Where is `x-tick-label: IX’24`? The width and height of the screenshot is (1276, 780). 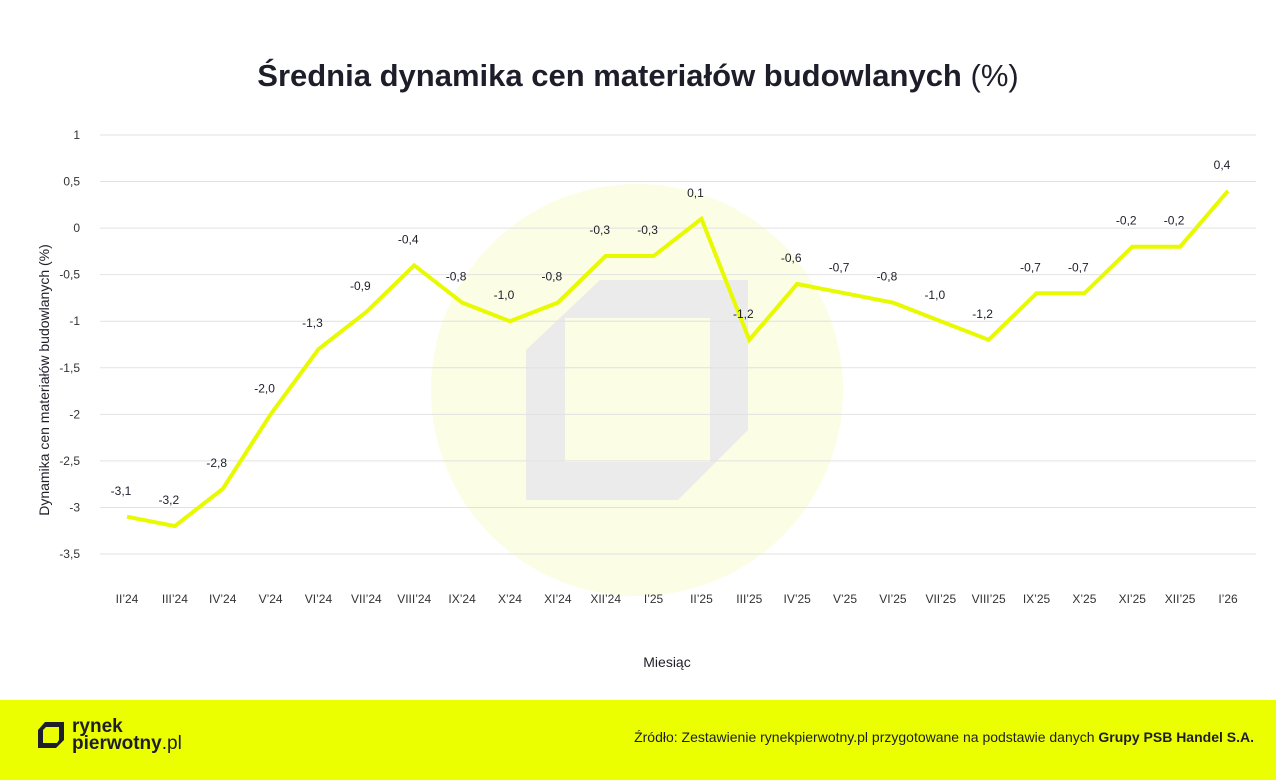
x-tick-label: IX’24 is located at coordinates (462, 599).